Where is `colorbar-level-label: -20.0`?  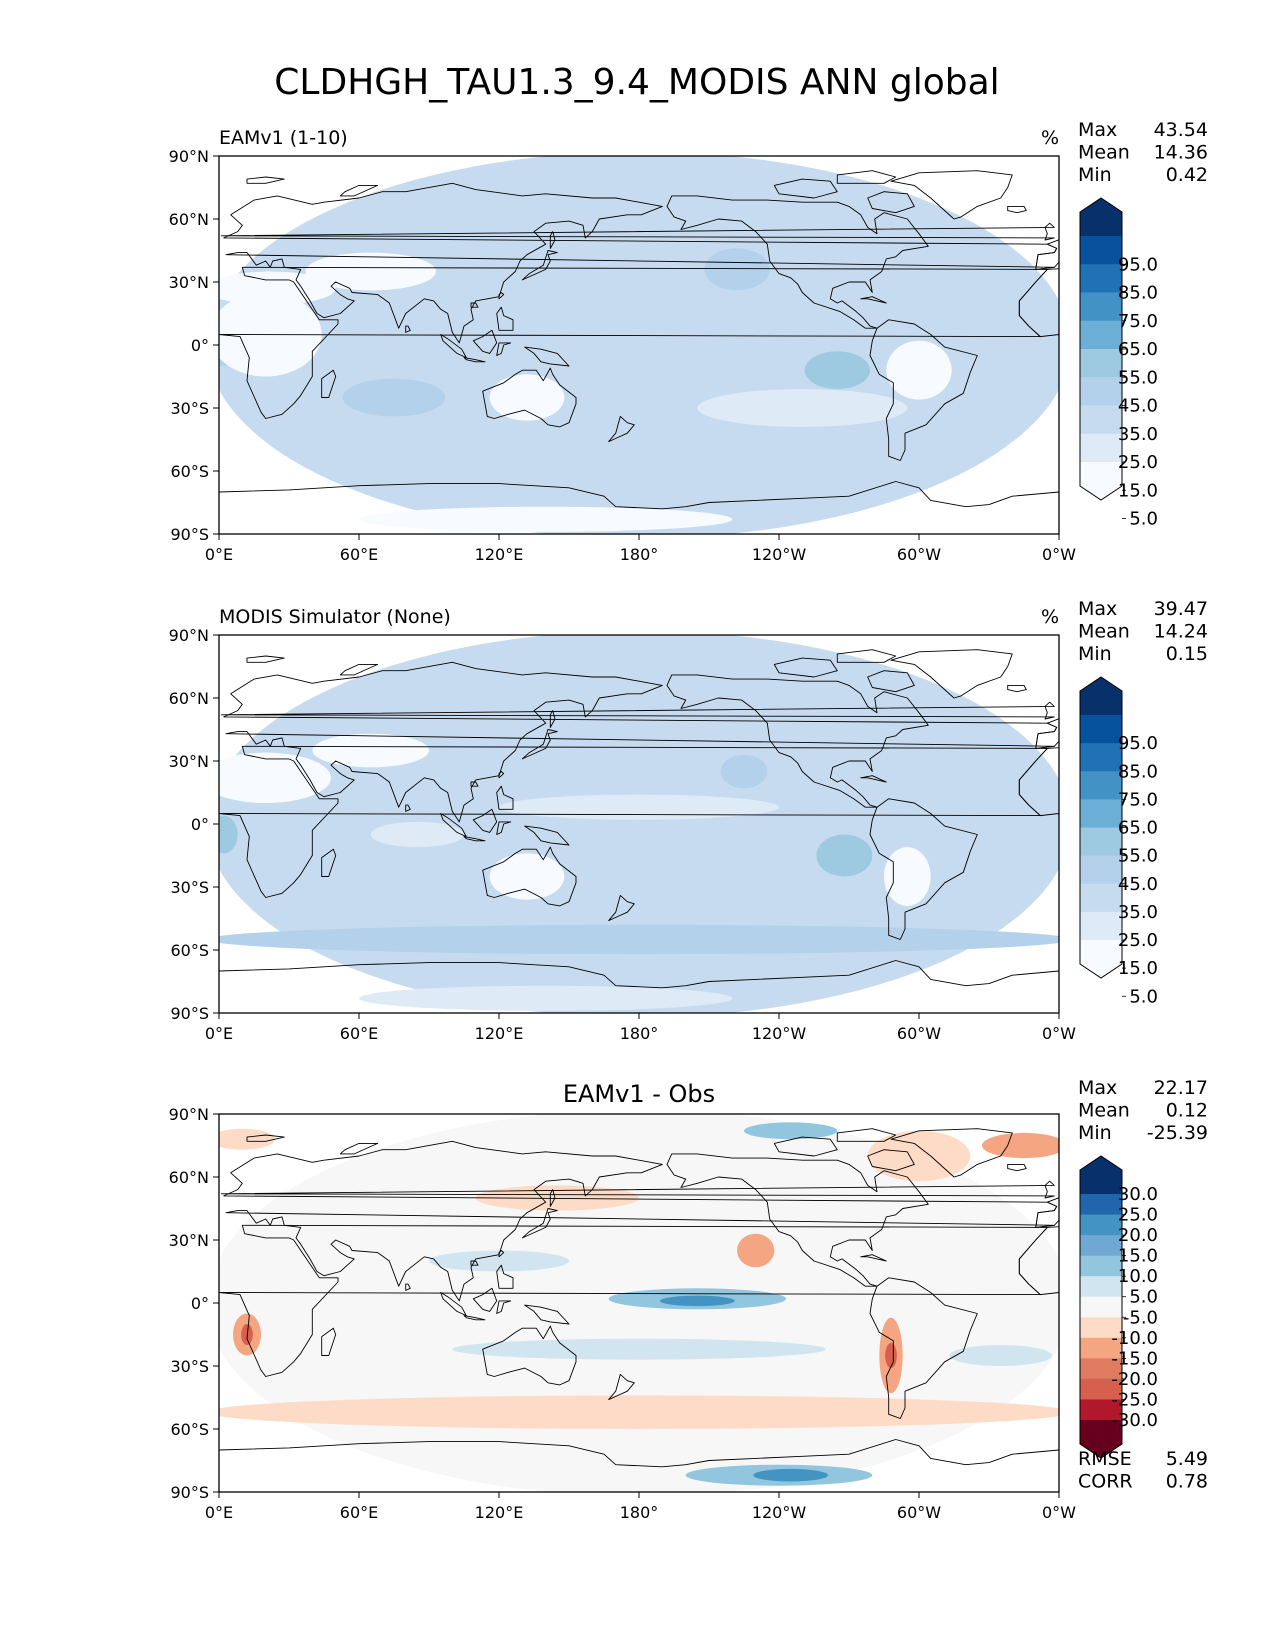 colorbar-level-label: -20.0 is located at coordinates (1134, 1379).